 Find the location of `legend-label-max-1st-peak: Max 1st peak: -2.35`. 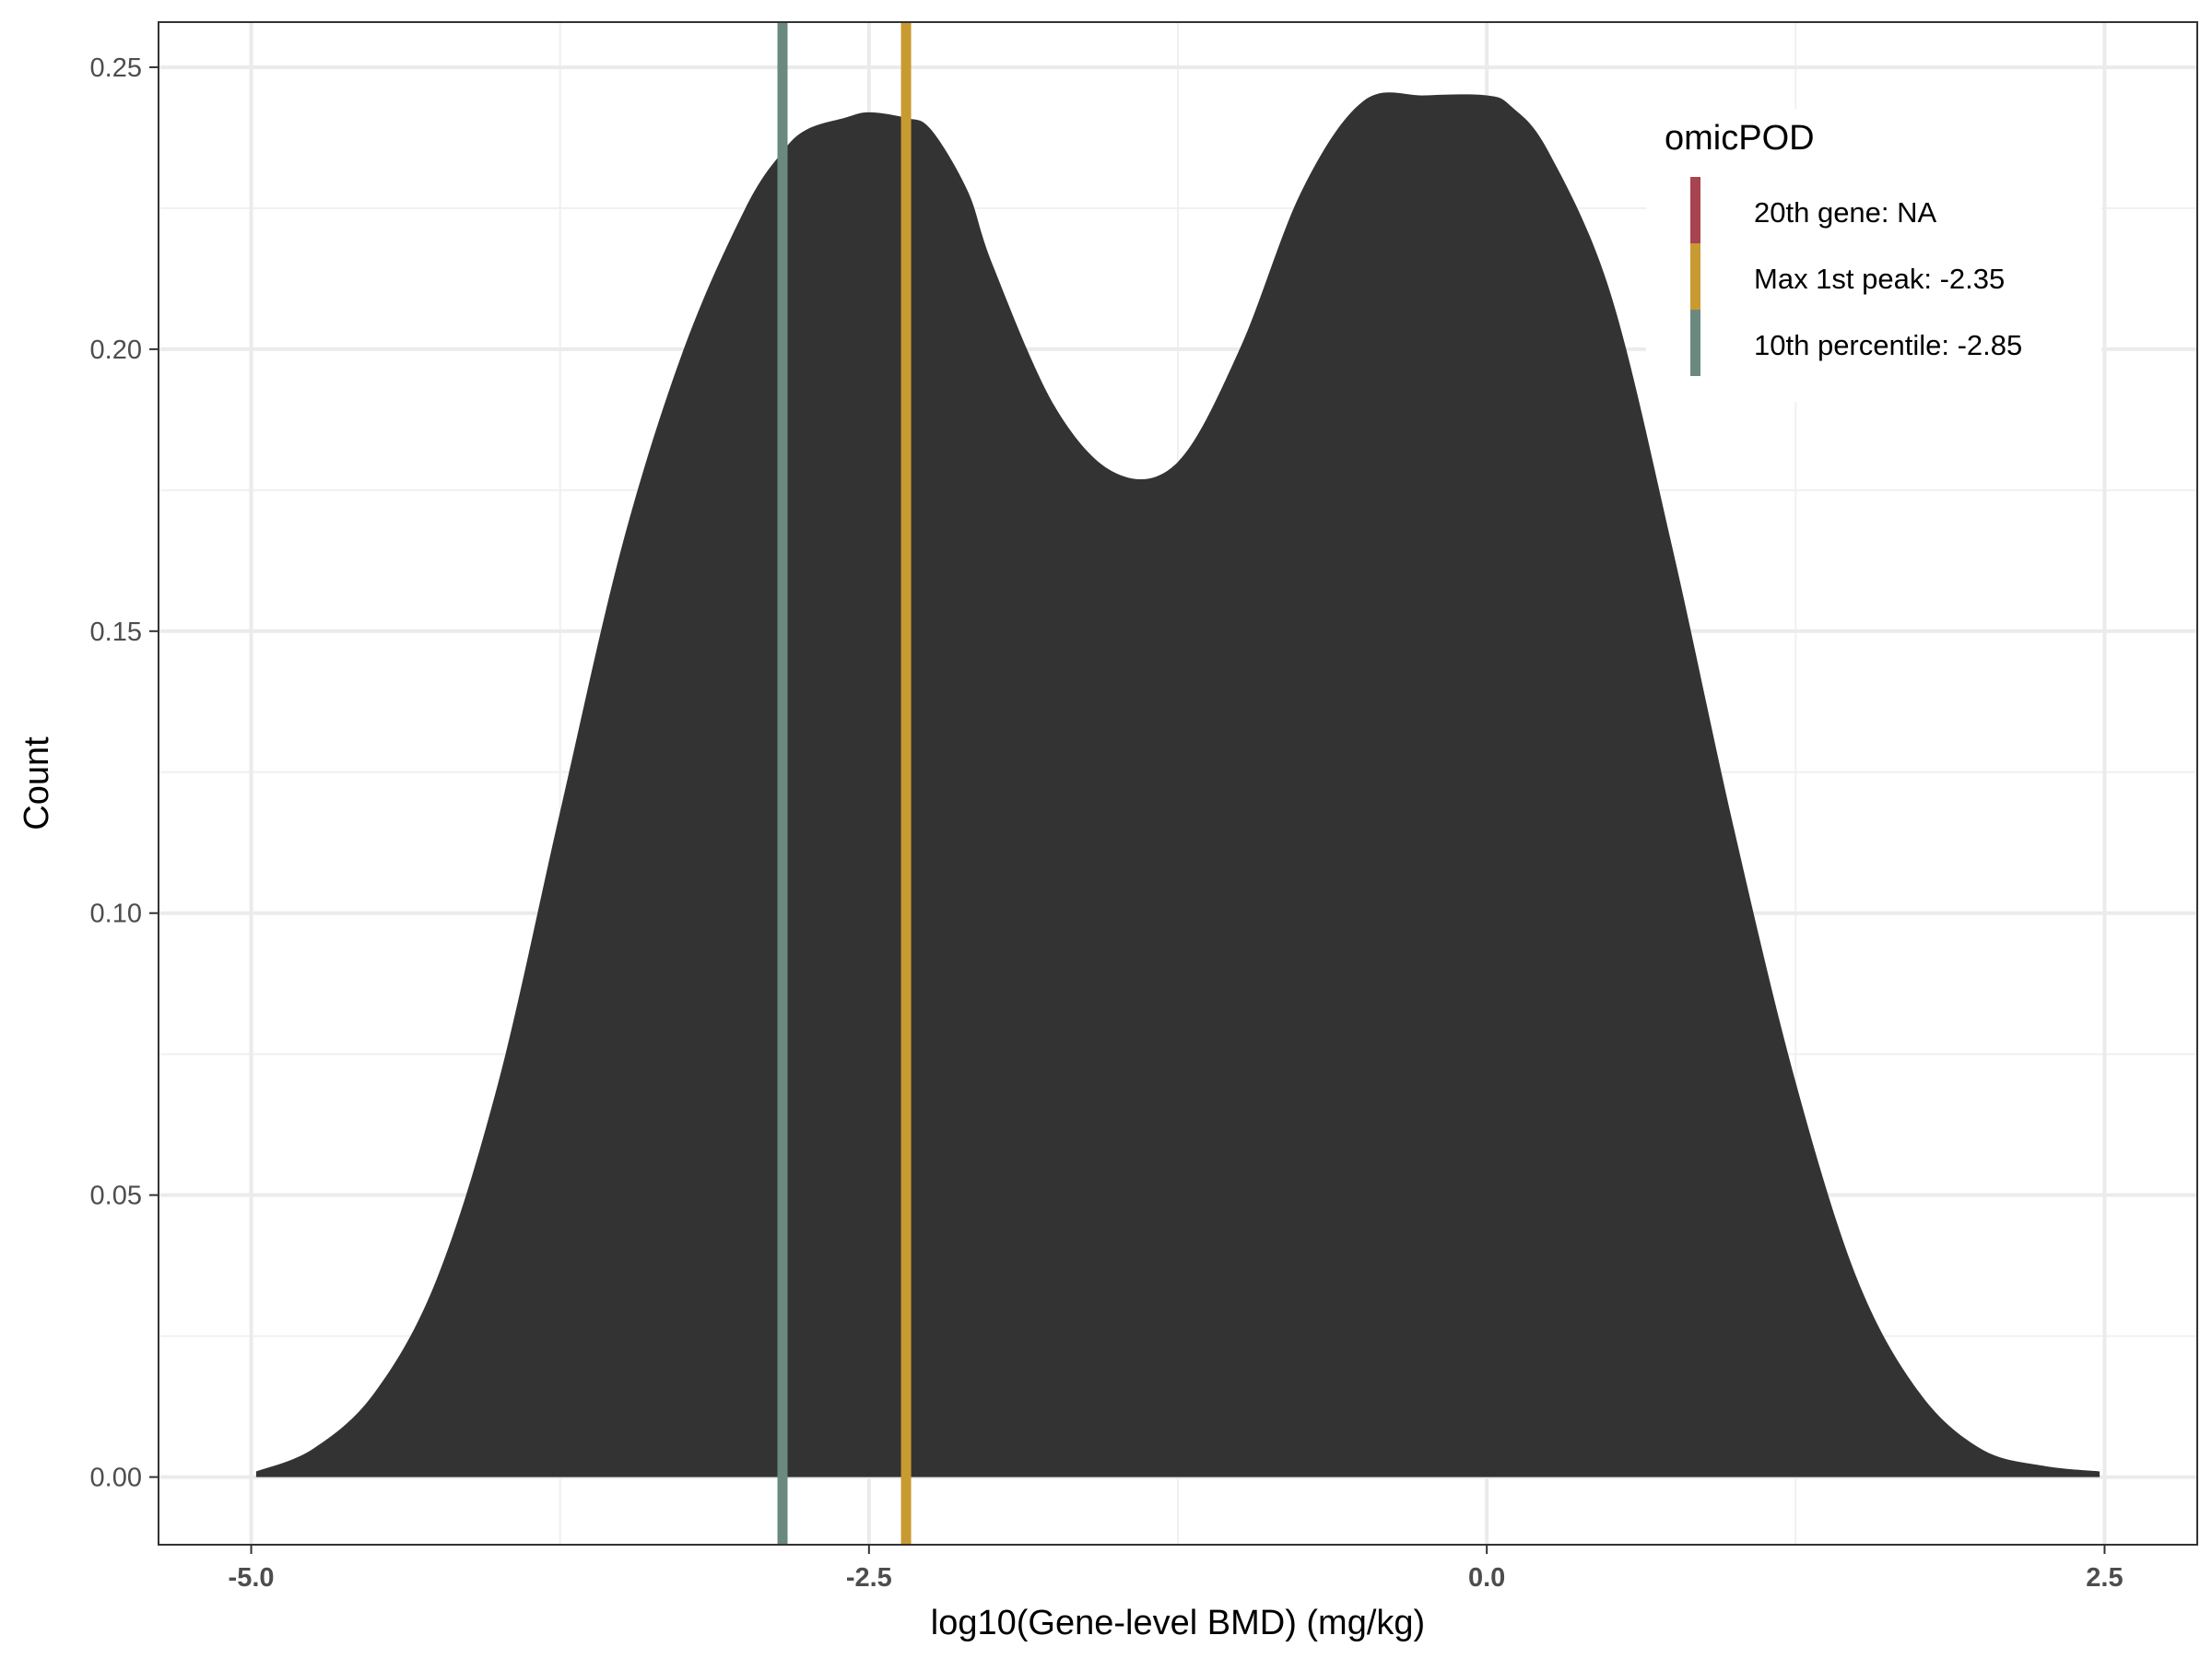

legend-label-max-1st-peak: Max 1st peak: -2.35 is located at coordinates (1879, 279).